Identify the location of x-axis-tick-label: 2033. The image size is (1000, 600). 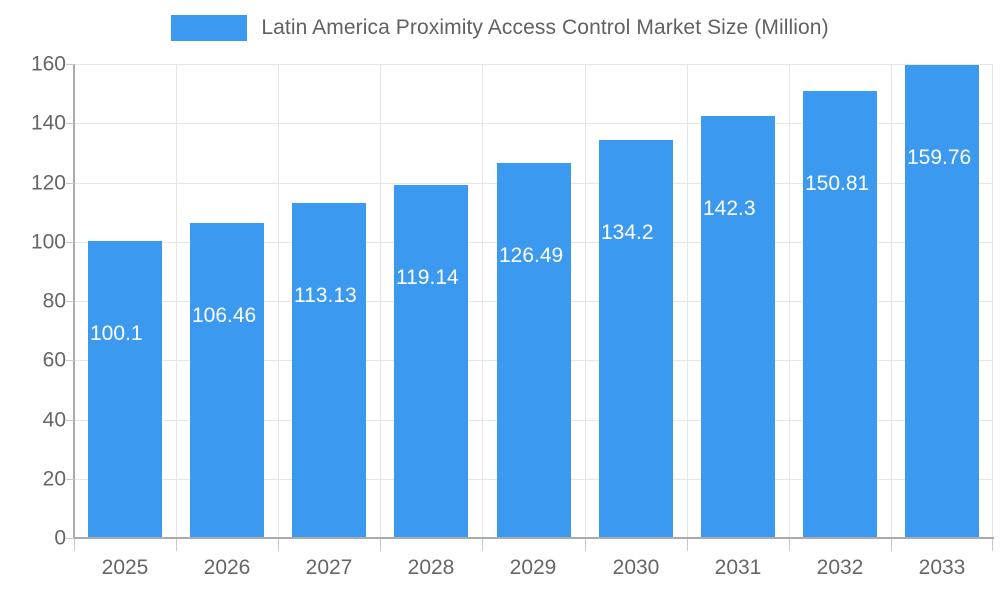
(942, 567).